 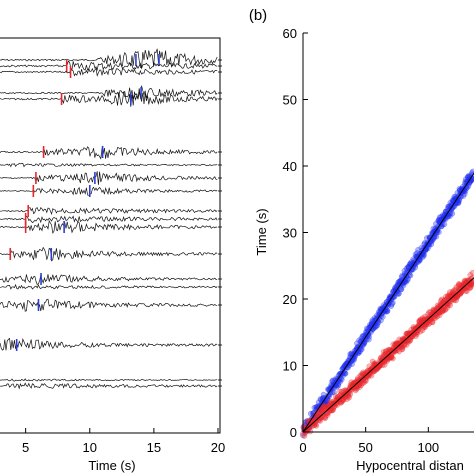 I want to click on y-tick-label: 0, so click(x=293, y=432).